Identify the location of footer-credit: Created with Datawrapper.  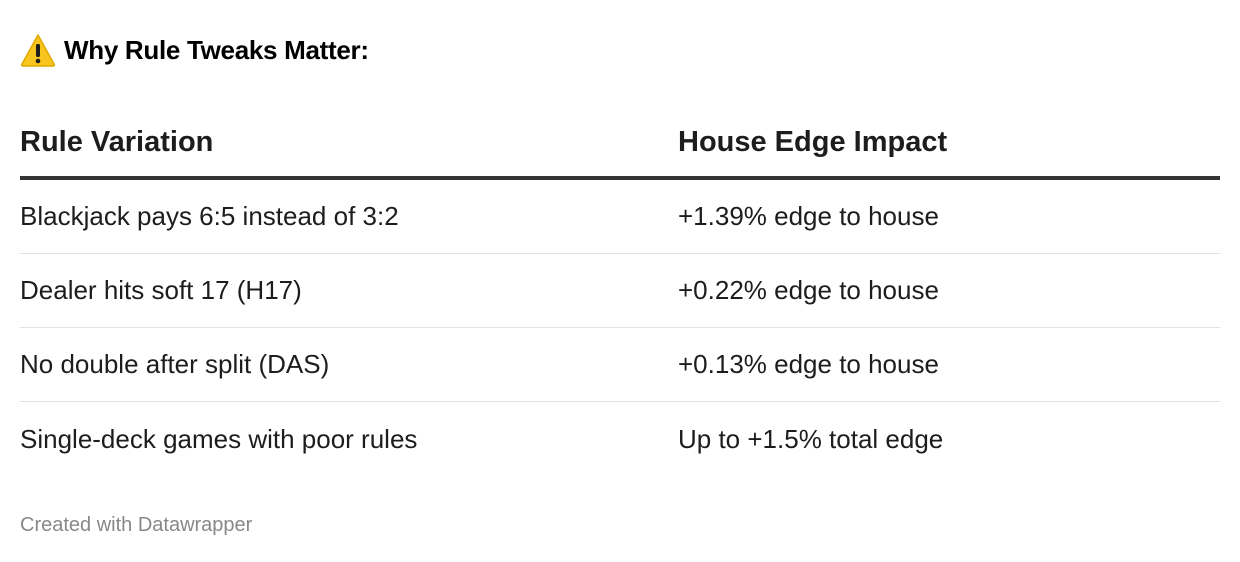
(136, 525).